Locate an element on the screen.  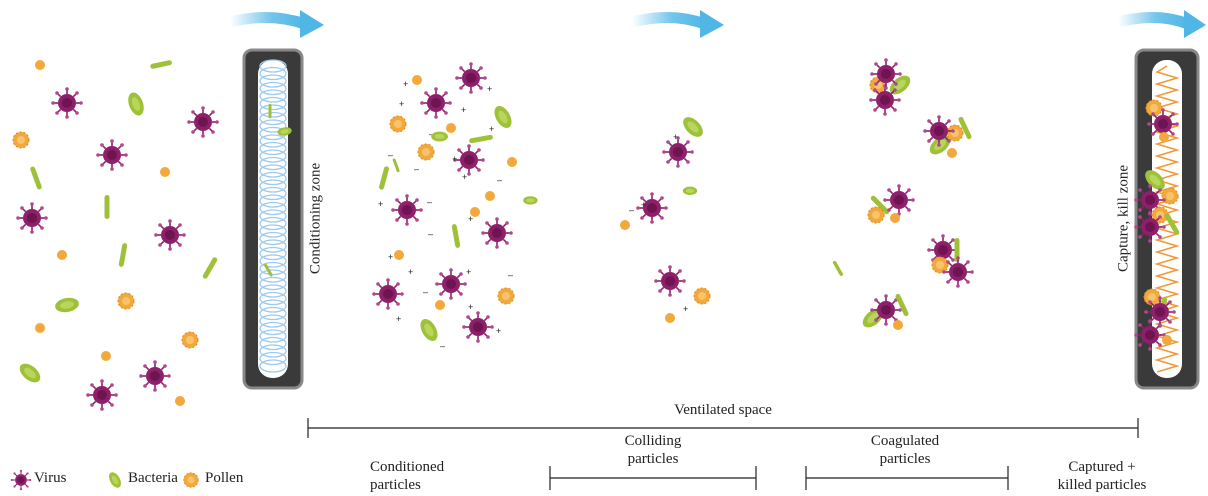
ventilated-span-bracket is located at coordinates (723, 428).